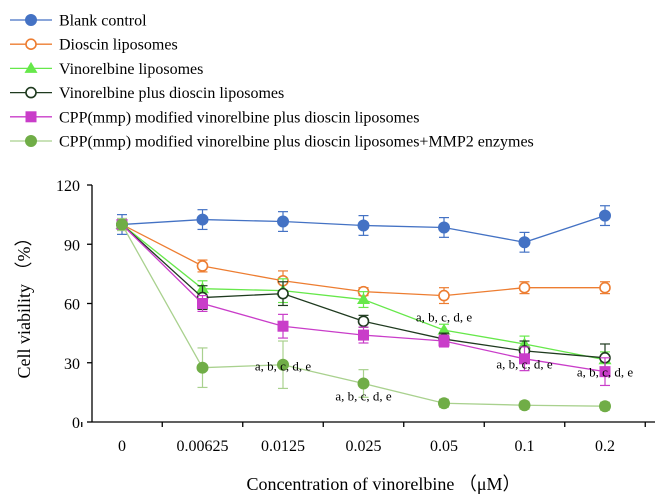 This screenshot has height=495, width=663. I want to click on legend-label: Vinorelbine plus dioscin liposomes, so click(171, 93).